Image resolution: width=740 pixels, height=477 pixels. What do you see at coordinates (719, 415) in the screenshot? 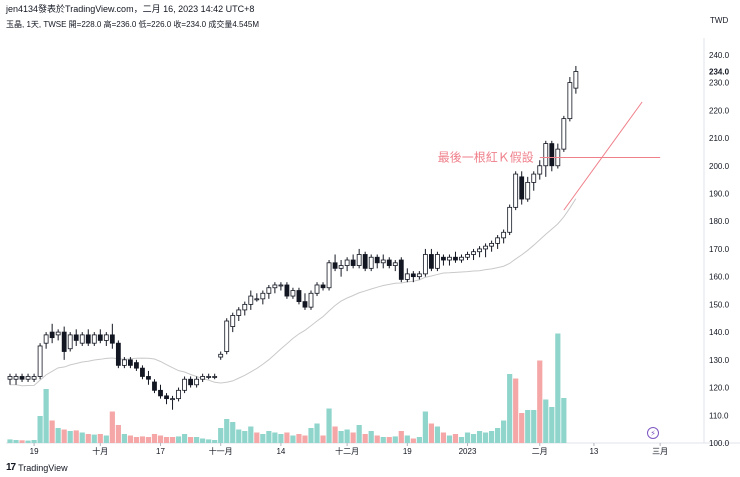
I see `price-tick-label: 110.0` at bounding box center [719, 415].